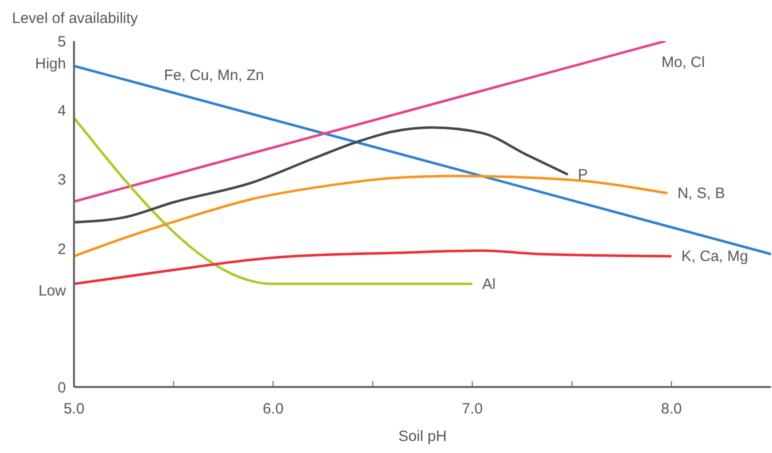 Image resolution: width=772 pixels, height=453 pixels. Describe the element at coordinates (62, 41) in the screenshot. I see `y-tick-label: 5` at that location.